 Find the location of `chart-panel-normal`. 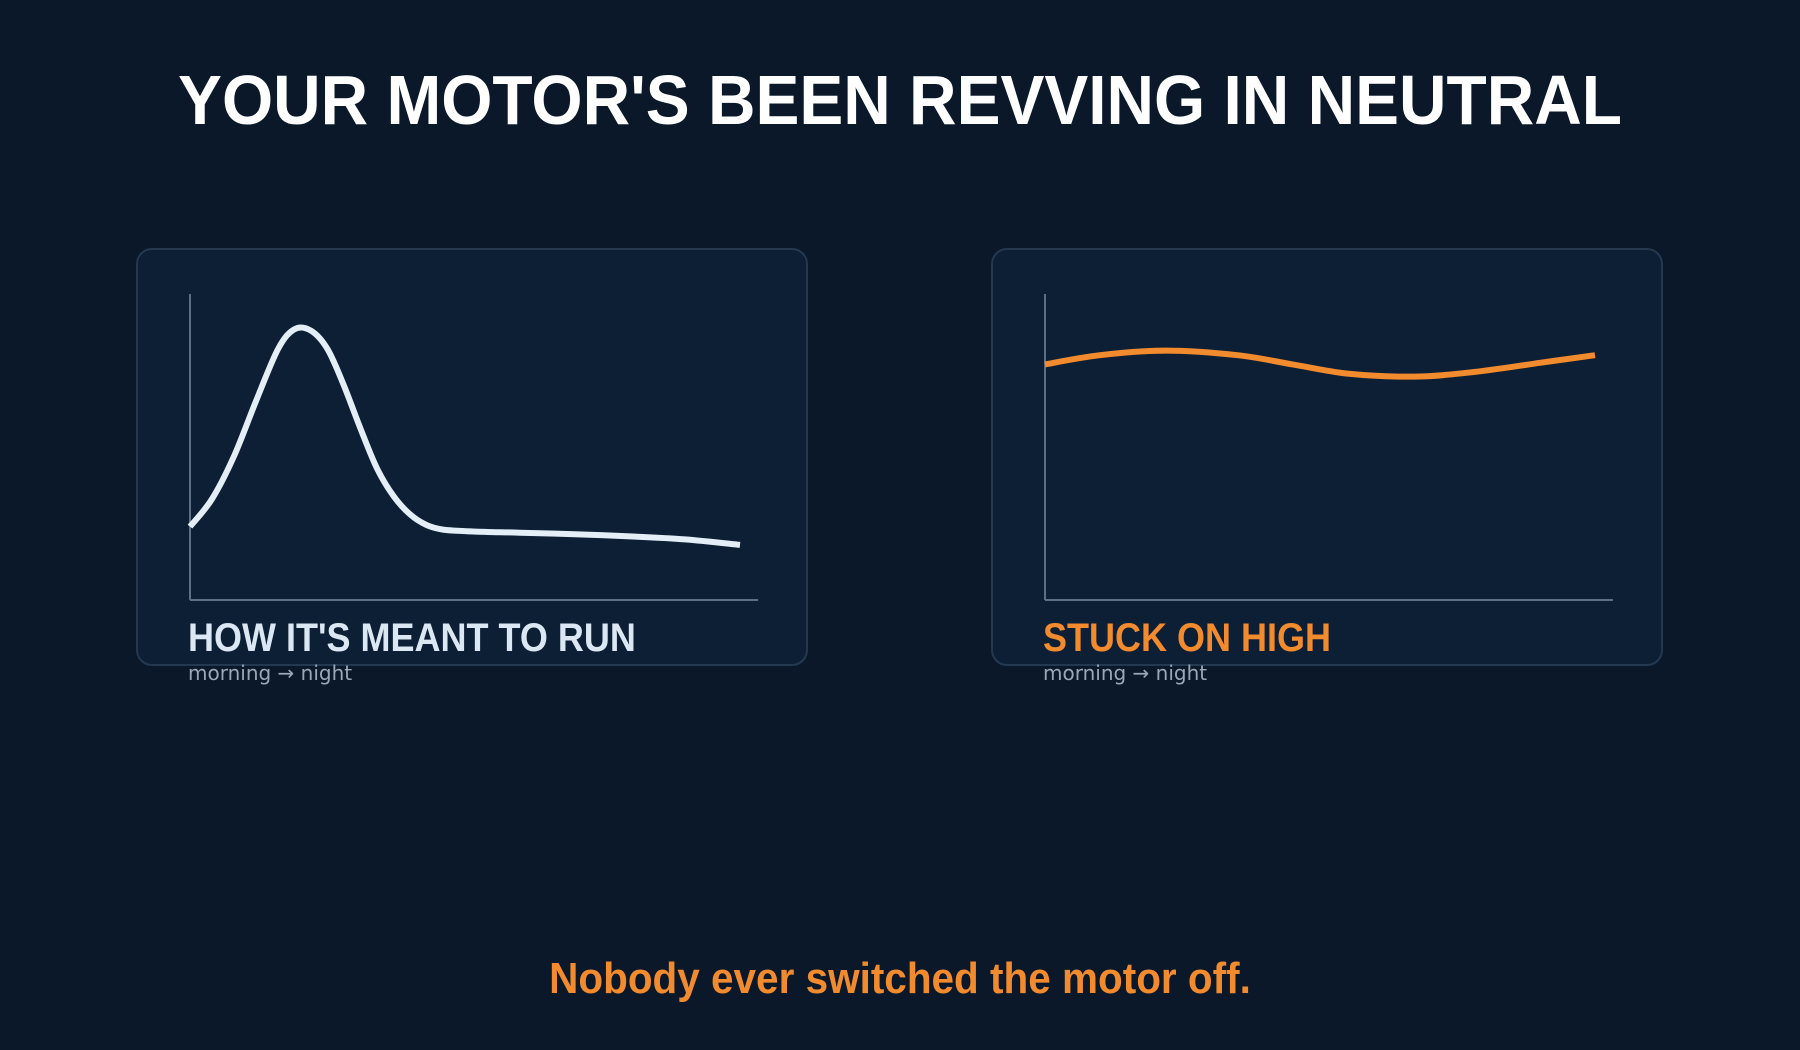

chart-panel-normal is located at coordinates (472, 457).